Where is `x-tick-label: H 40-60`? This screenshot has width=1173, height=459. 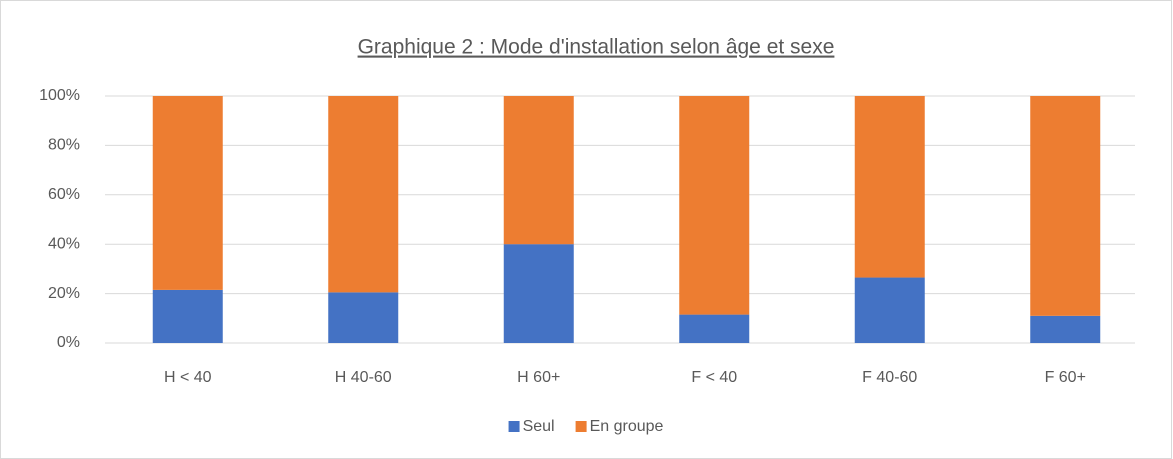 x-tick-label: H 40-60 is located at coordinates (363, 377).